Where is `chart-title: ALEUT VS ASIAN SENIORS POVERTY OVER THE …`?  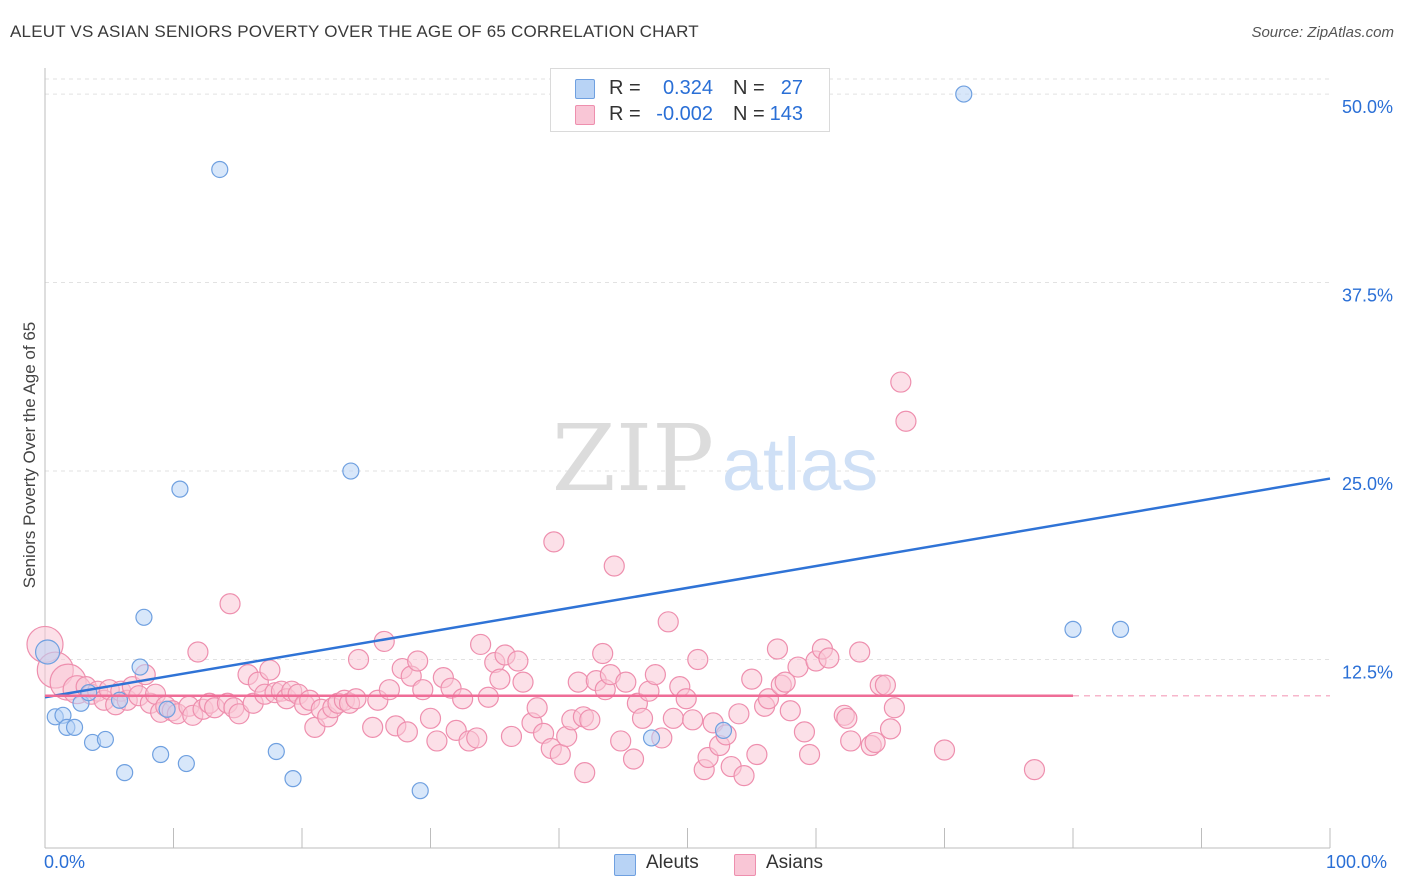 chart-title: ALEUT VS ASIAN SENIORS POVERTY OVER THE … is located at coordinates (354, 31).